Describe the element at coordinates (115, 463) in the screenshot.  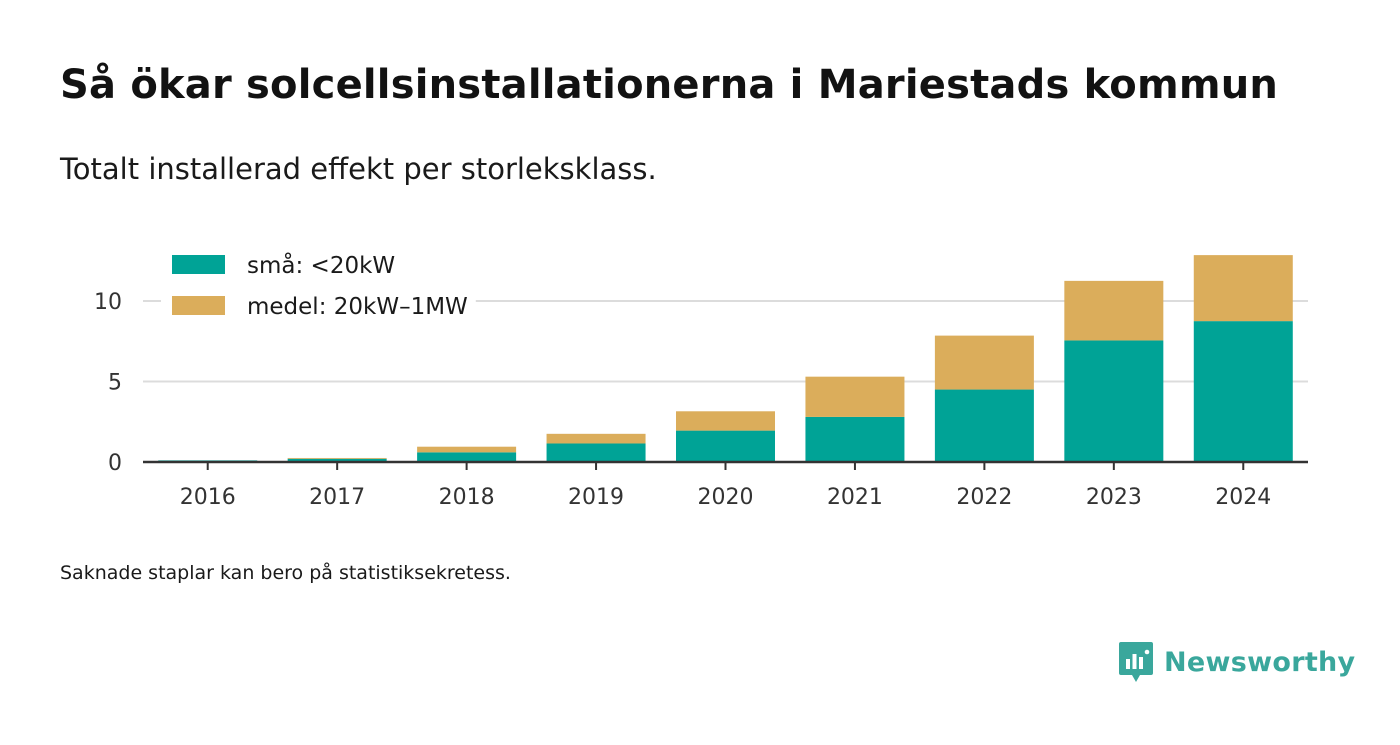
I see `y-tick-label: 0` at that location.